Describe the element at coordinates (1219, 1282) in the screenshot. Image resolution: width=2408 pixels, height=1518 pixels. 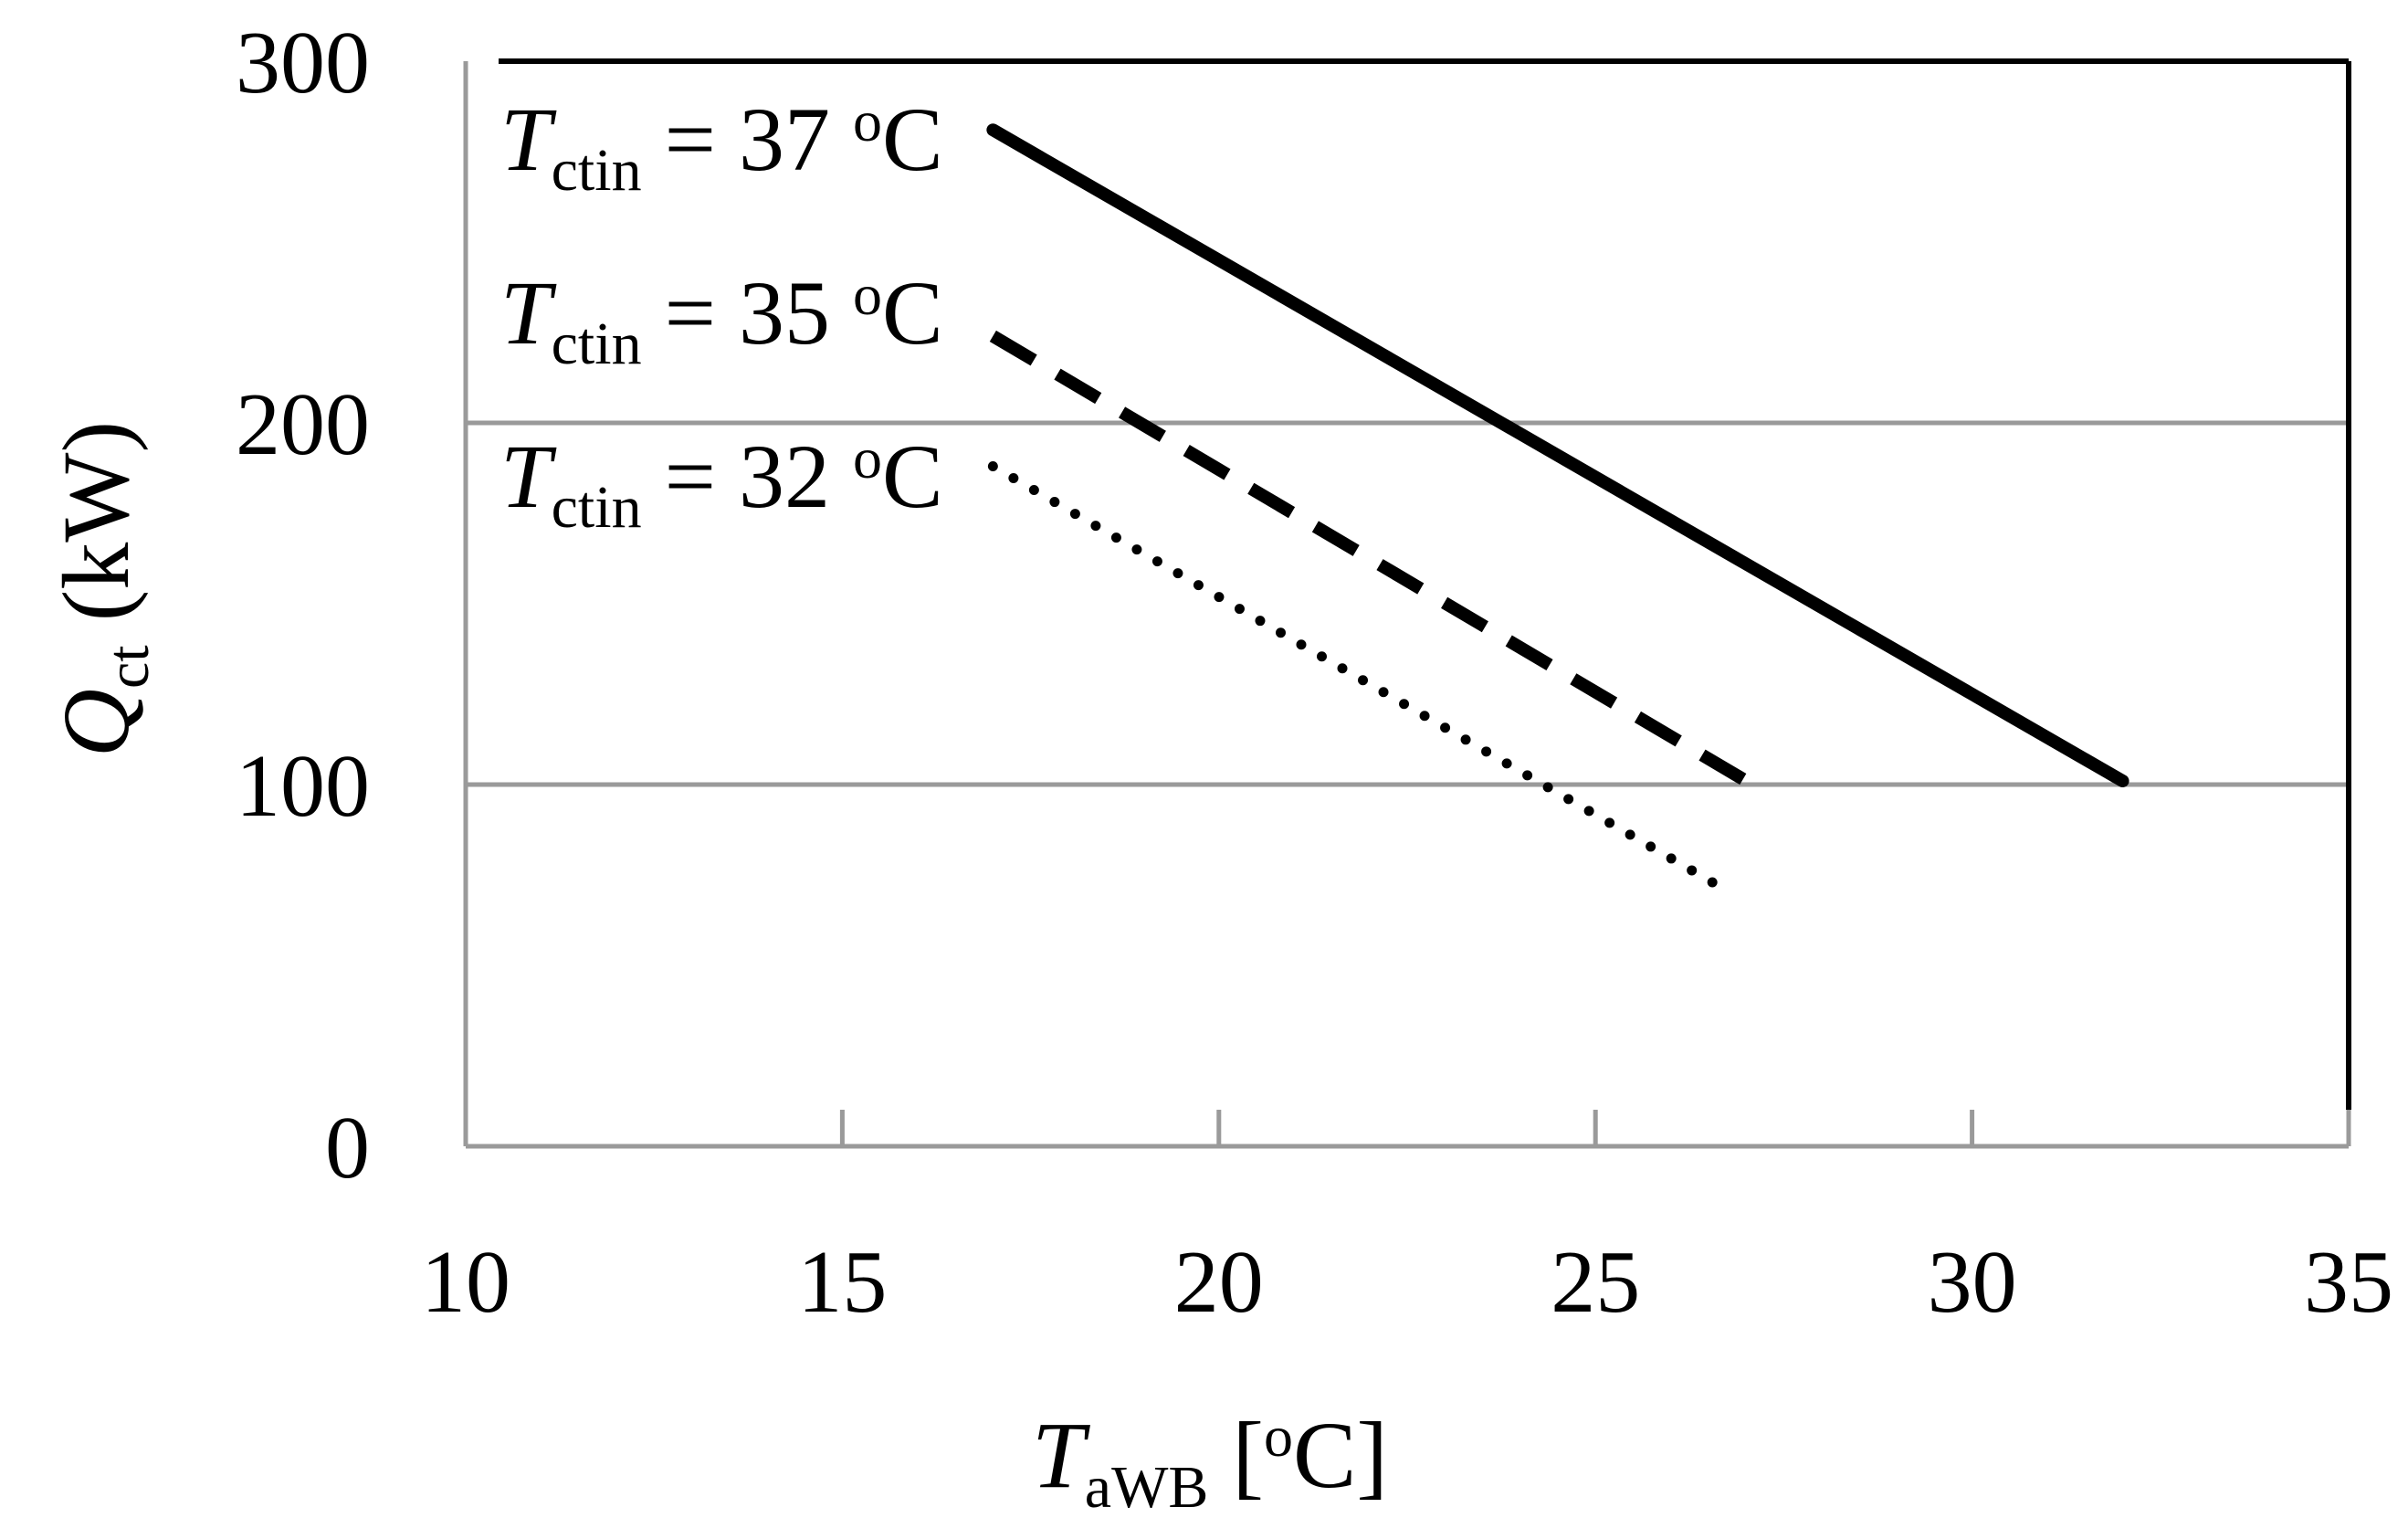
I see `x-tick-label-20: 20` at that location.